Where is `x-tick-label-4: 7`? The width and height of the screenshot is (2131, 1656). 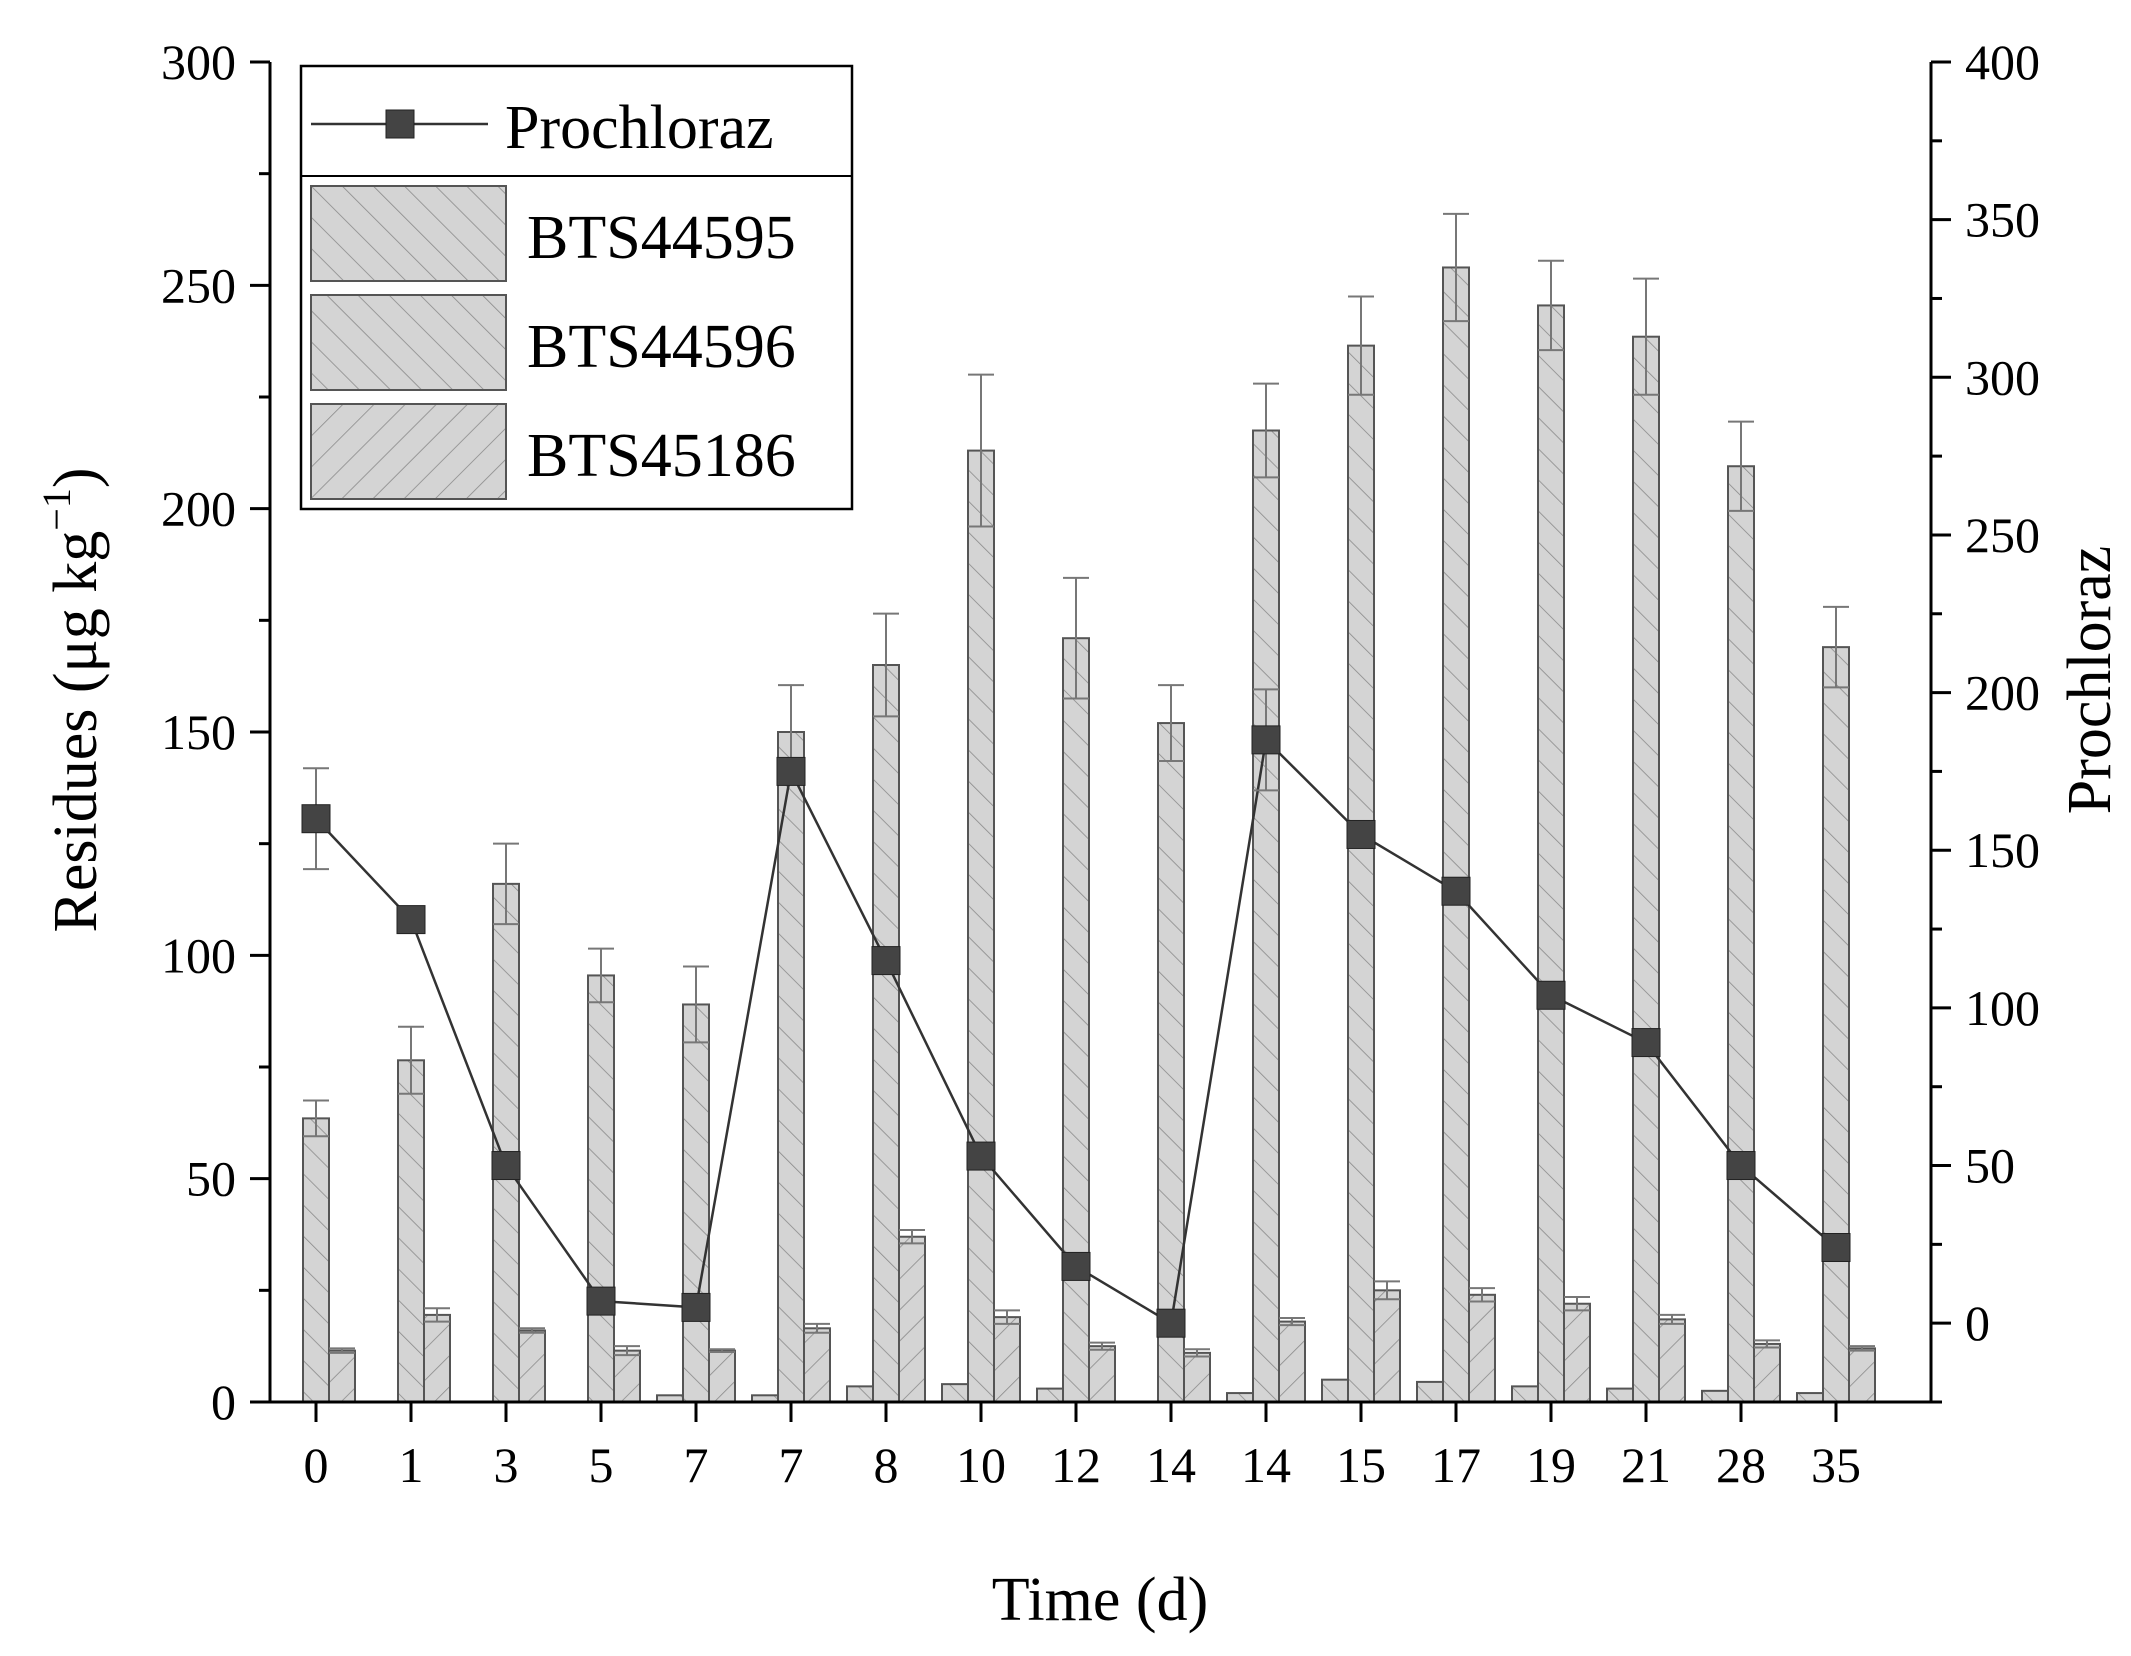 x-tick-label-4: 7 is located at coordinates (696, 1465).